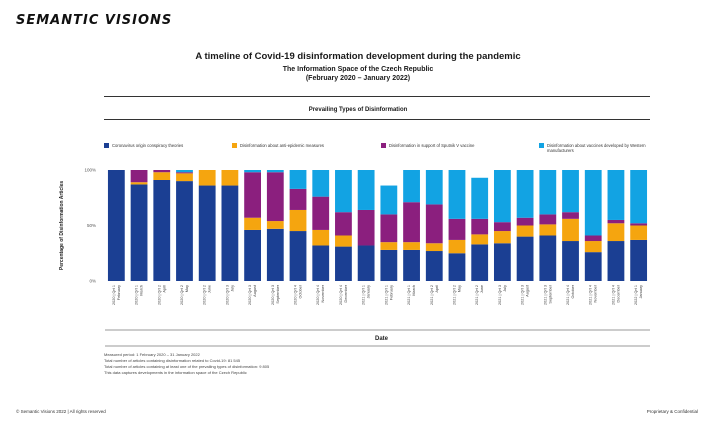  I want to click on x-tick-label: 2020 | Qrt 2 June, so click(207, 295).